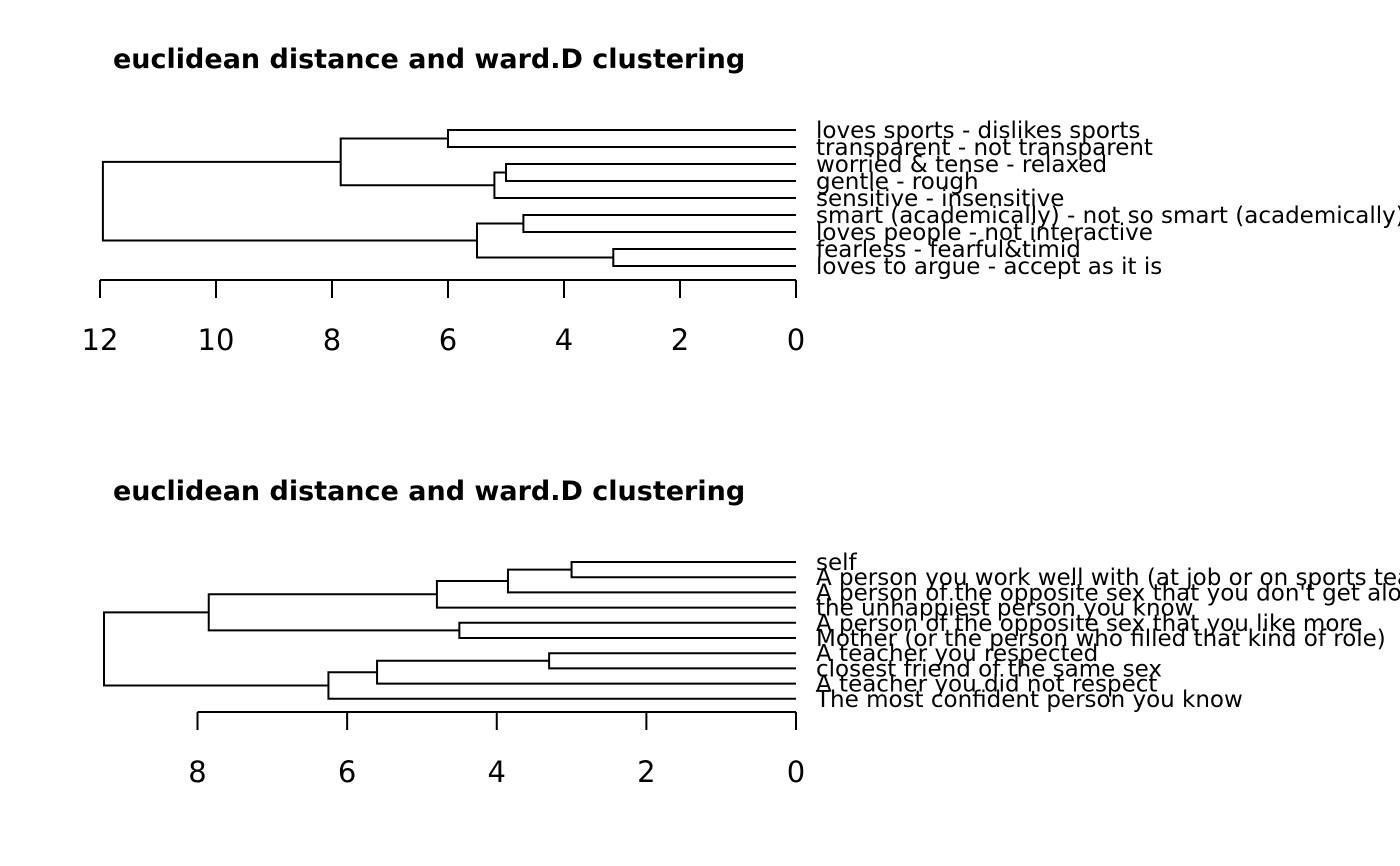 The image size is (1400, 866). Describe the element at coordinates (837, 563) in the screenshot. I see `leaf-label: self` at that location.